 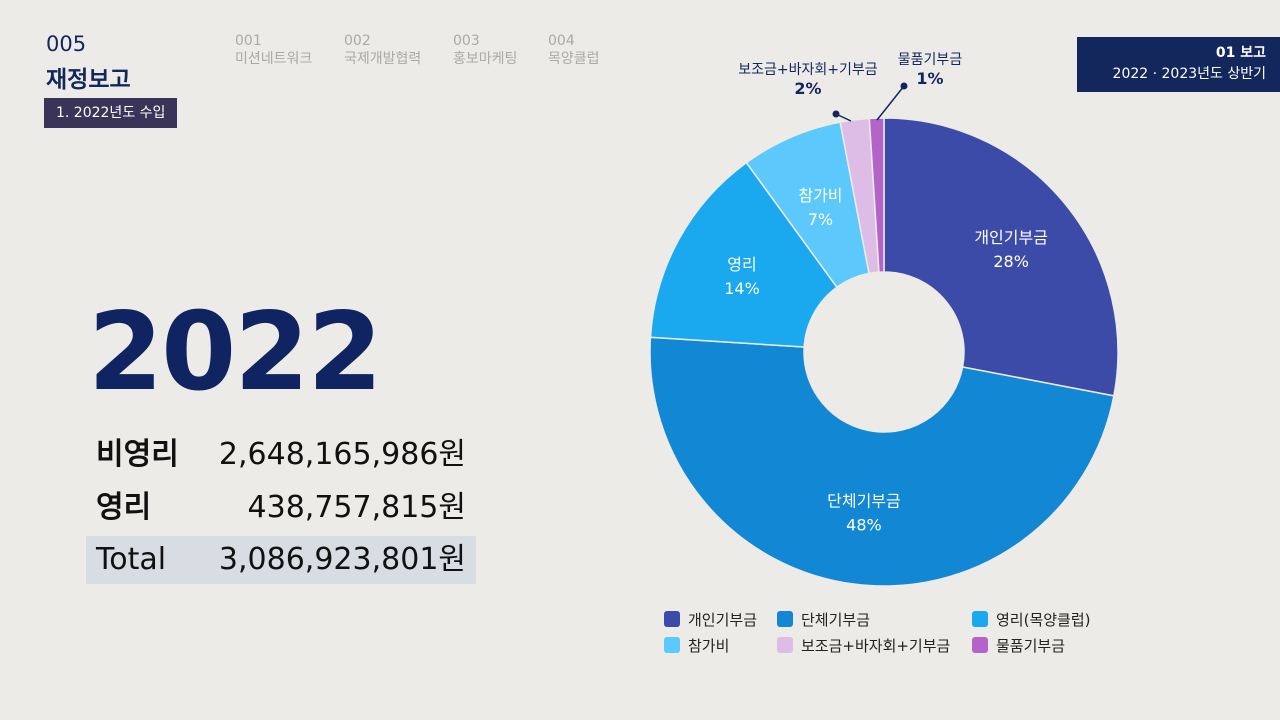 I want to click on nav-tab-1: 001 미션네트워크, so click(x=273, y=50).